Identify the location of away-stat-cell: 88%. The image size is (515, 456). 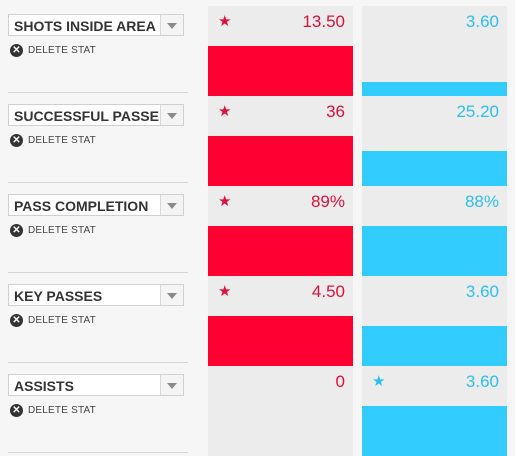
(434, 231).